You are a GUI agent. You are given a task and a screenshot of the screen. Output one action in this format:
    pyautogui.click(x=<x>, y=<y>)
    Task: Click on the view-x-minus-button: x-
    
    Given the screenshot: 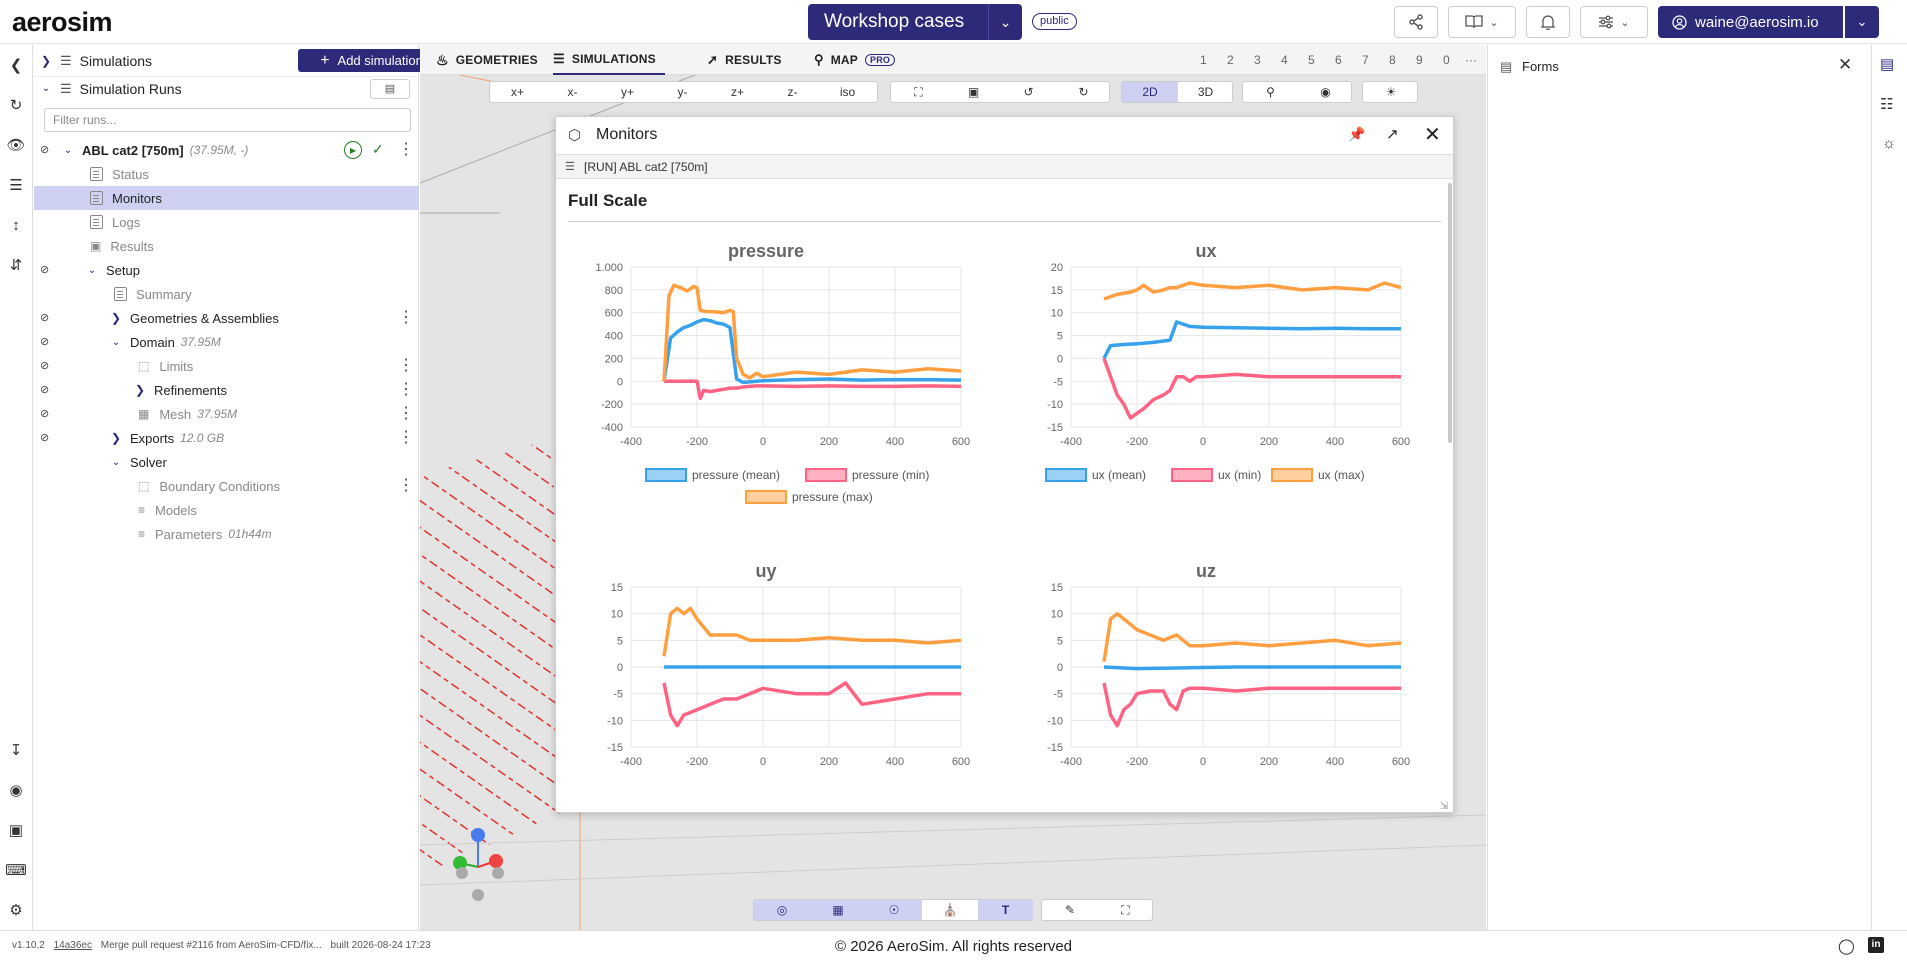 What is the action you would take?
    pyautogui.click(x=572, y=92)
    